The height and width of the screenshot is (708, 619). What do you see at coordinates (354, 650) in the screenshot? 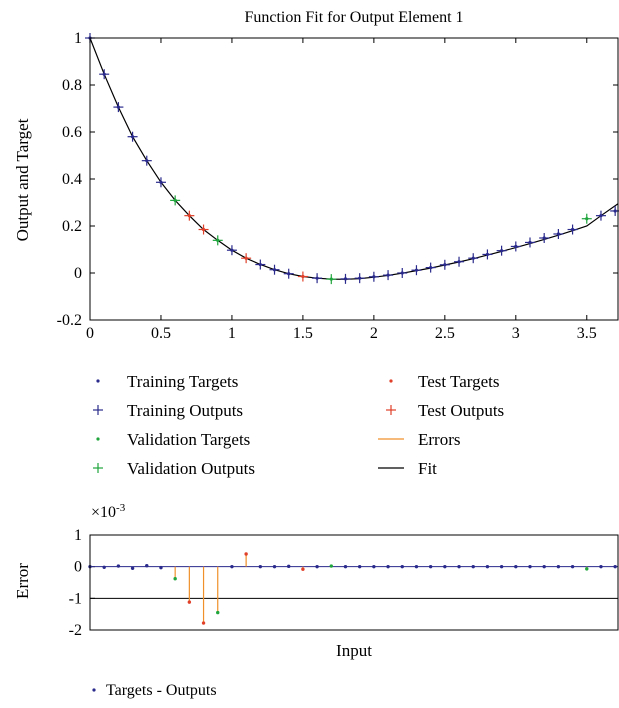
I see `error-x-axis-label: Input` at bounding box center [354, 650].